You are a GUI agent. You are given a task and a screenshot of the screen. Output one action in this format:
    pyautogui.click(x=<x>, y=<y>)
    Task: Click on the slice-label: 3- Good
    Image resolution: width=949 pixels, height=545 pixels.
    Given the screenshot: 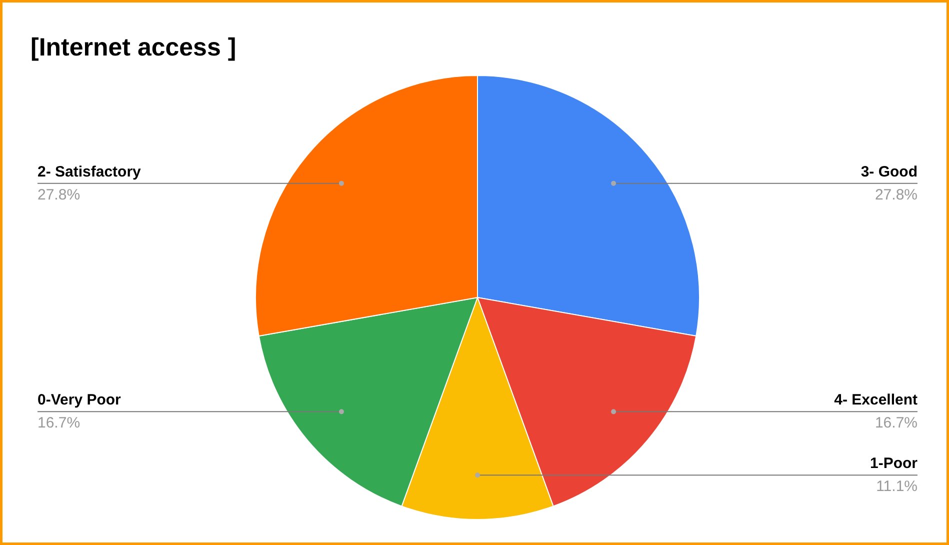 What is the action you would take?
    pyautogui.click(x=889, y=171)
    